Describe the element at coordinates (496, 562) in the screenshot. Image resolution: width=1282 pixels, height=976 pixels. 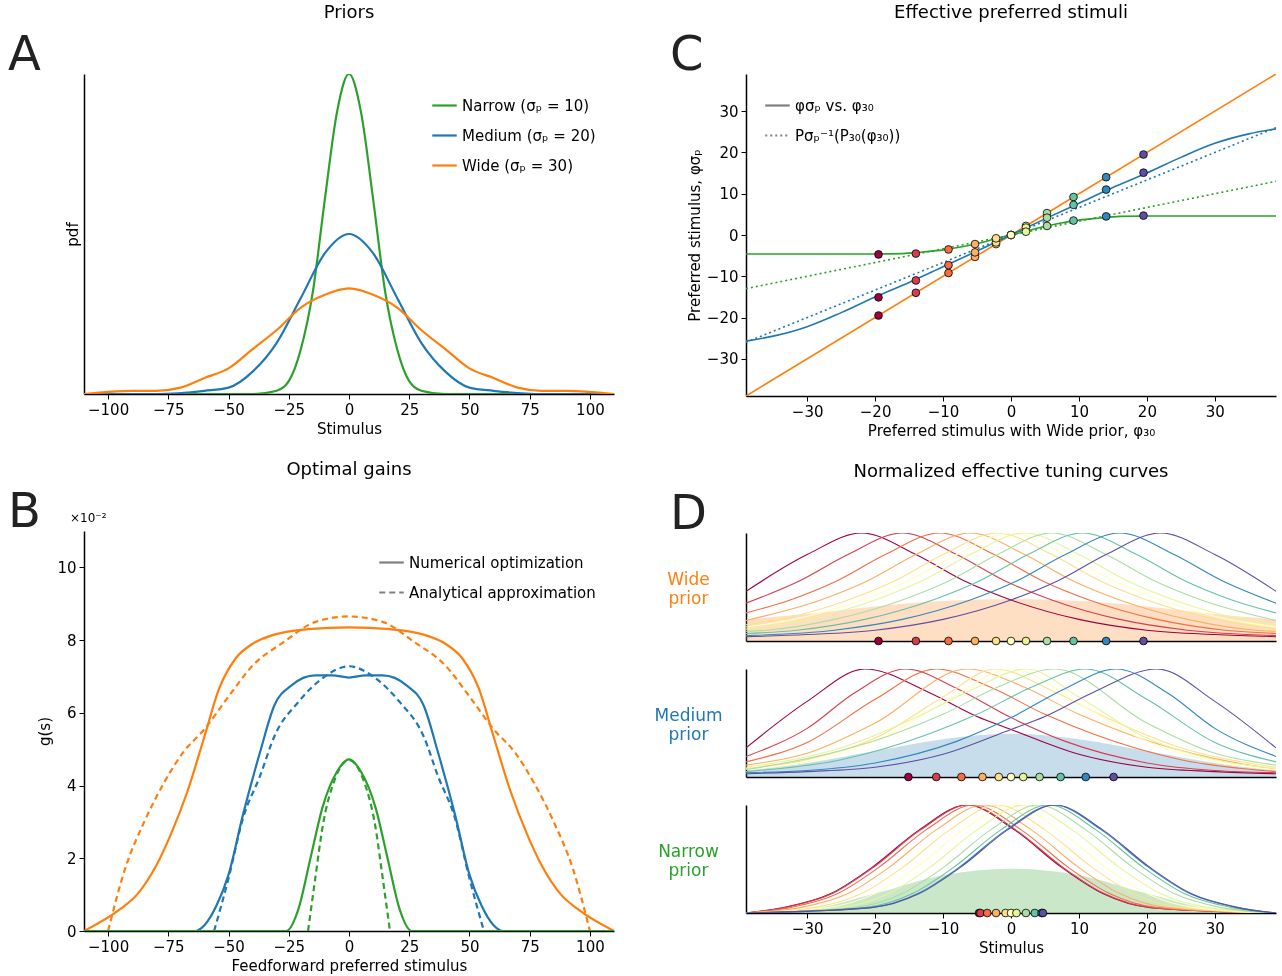
I see `annotation: Numerical optimization` at that location.